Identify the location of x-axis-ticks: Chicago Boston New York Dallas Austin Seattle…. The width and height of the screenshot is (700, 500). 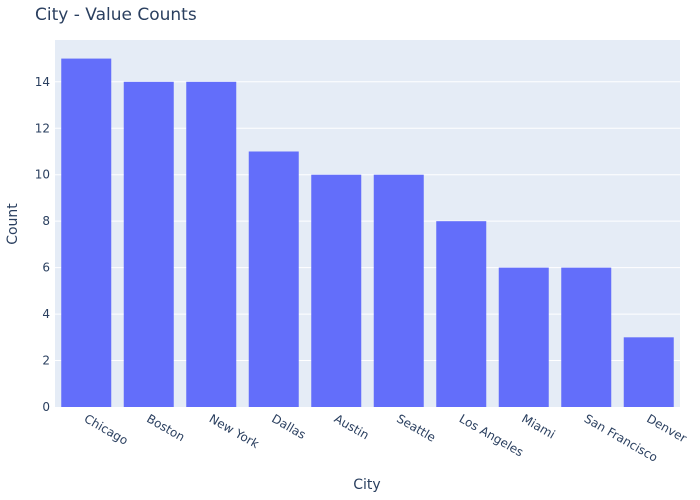
(385, 437).